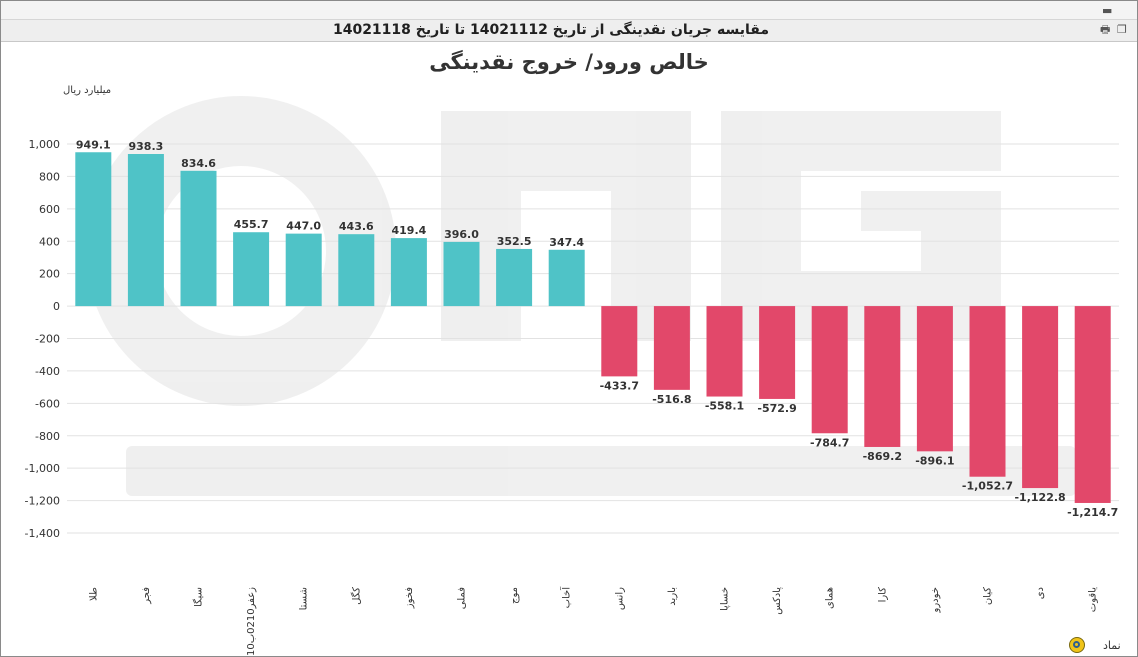 The width and height of the screenshot is (1138, 657). I want to click on x-tick-label: زعفر0210ب10, so click(251, 621).